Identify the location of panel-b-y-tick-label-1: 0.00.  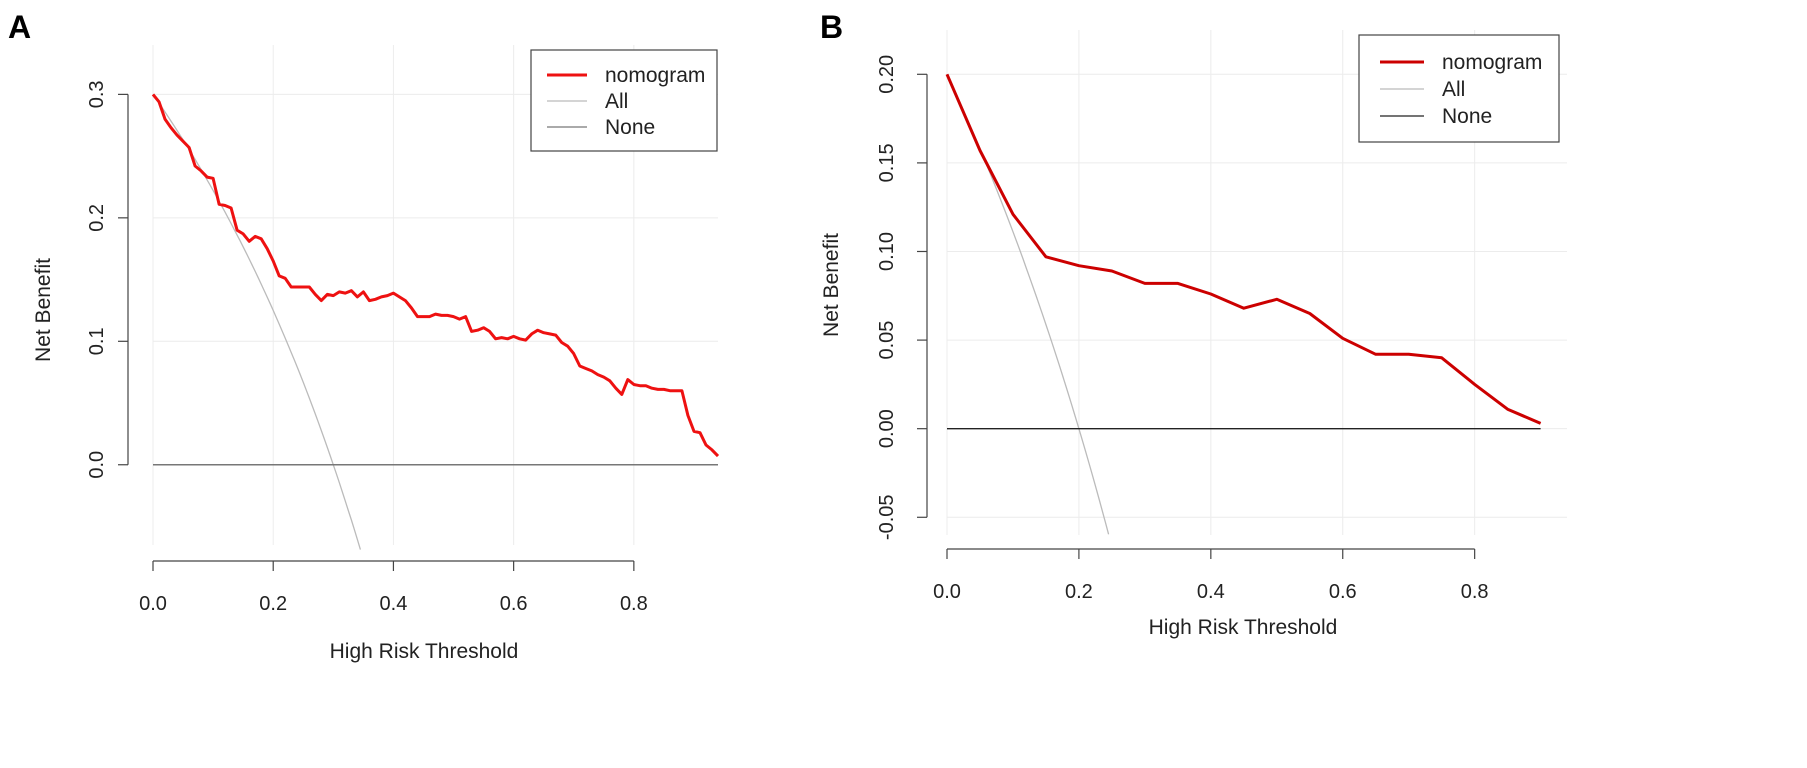
(887, 428).